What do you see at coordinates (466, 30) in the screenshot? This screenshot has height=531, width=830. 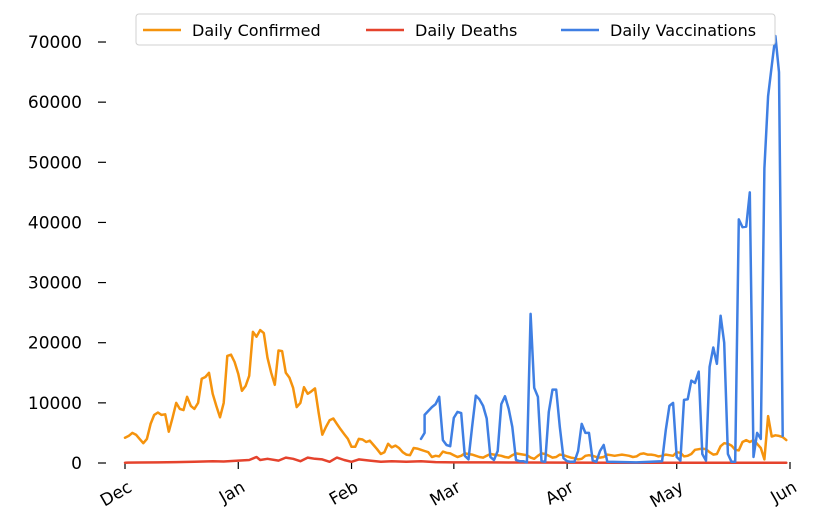 I see `legend-label-daily-deaths: Daily Deaths` at bounding box center [466, 30].